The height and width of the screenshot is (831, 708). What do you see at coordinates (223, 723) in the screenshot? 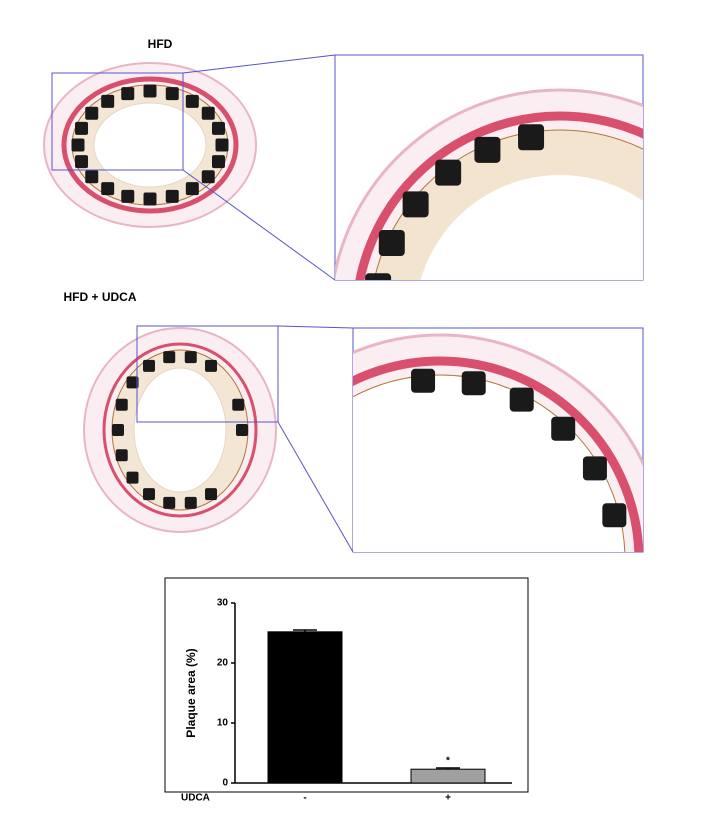
I see `y-tick-label: 10` at bounding box center [223, 723].